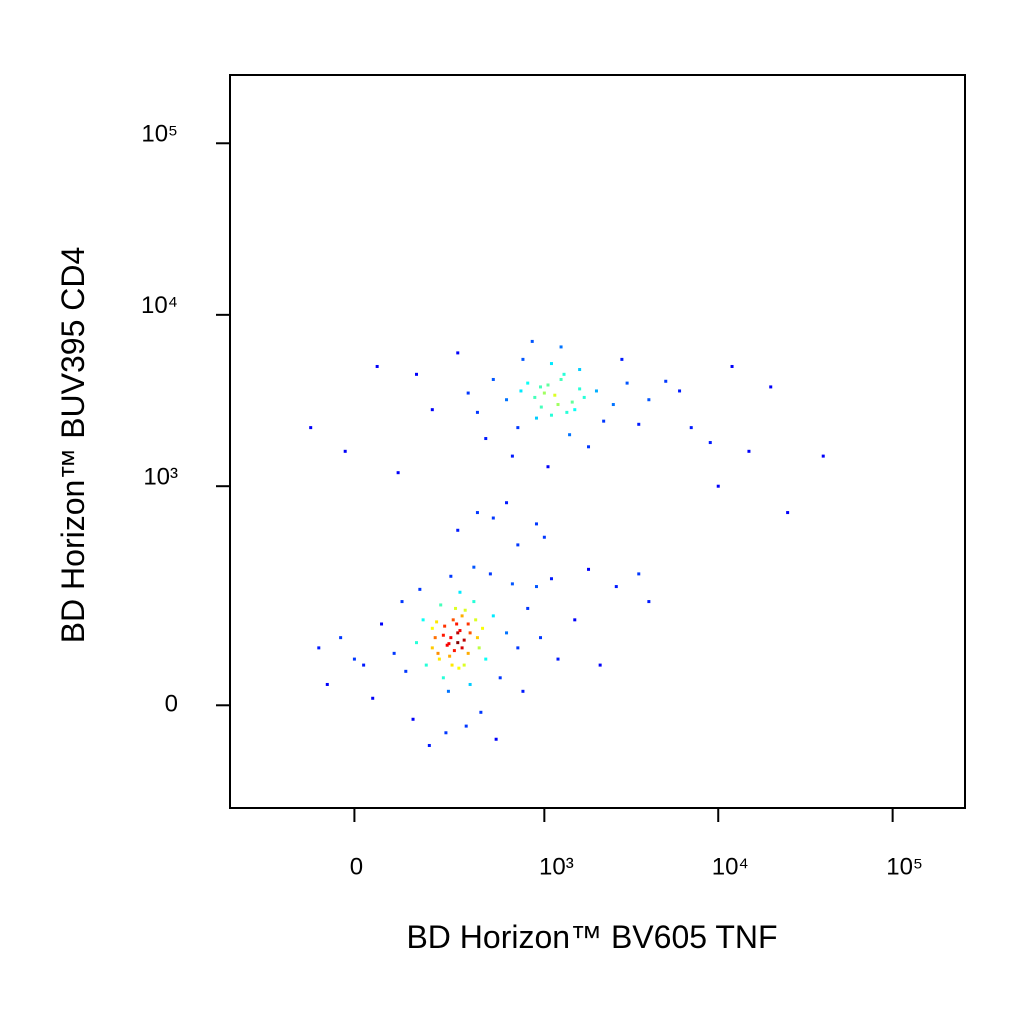 This screenshot has width=1024, height=1024. Describe the element at coordinates (159, 134) in the screenshot. I see `y-tick-label: 10⁵` at that location.